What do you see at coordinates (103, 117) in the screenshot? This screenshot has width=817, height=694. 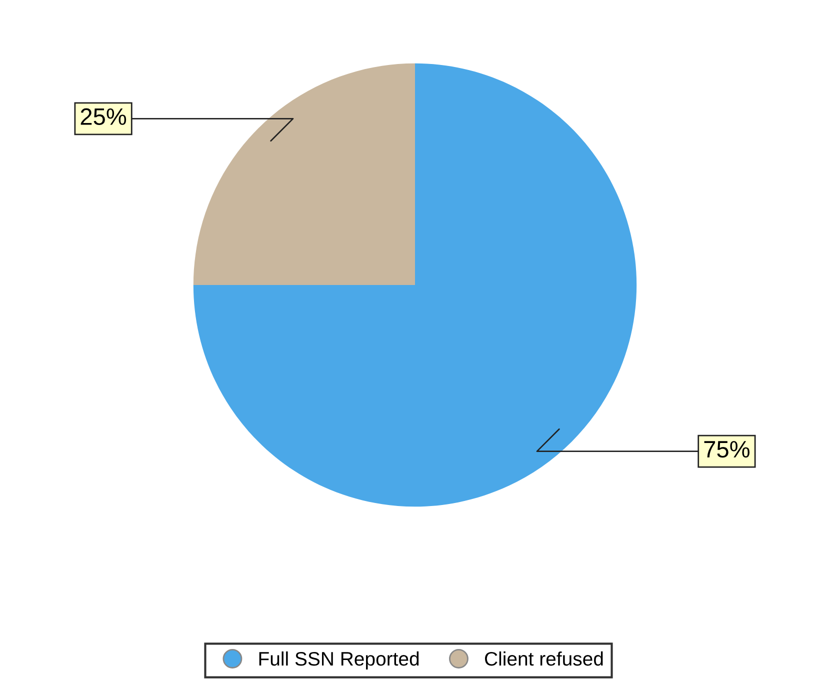 I see `data-label: 25%` at bounding box center [103, 117].